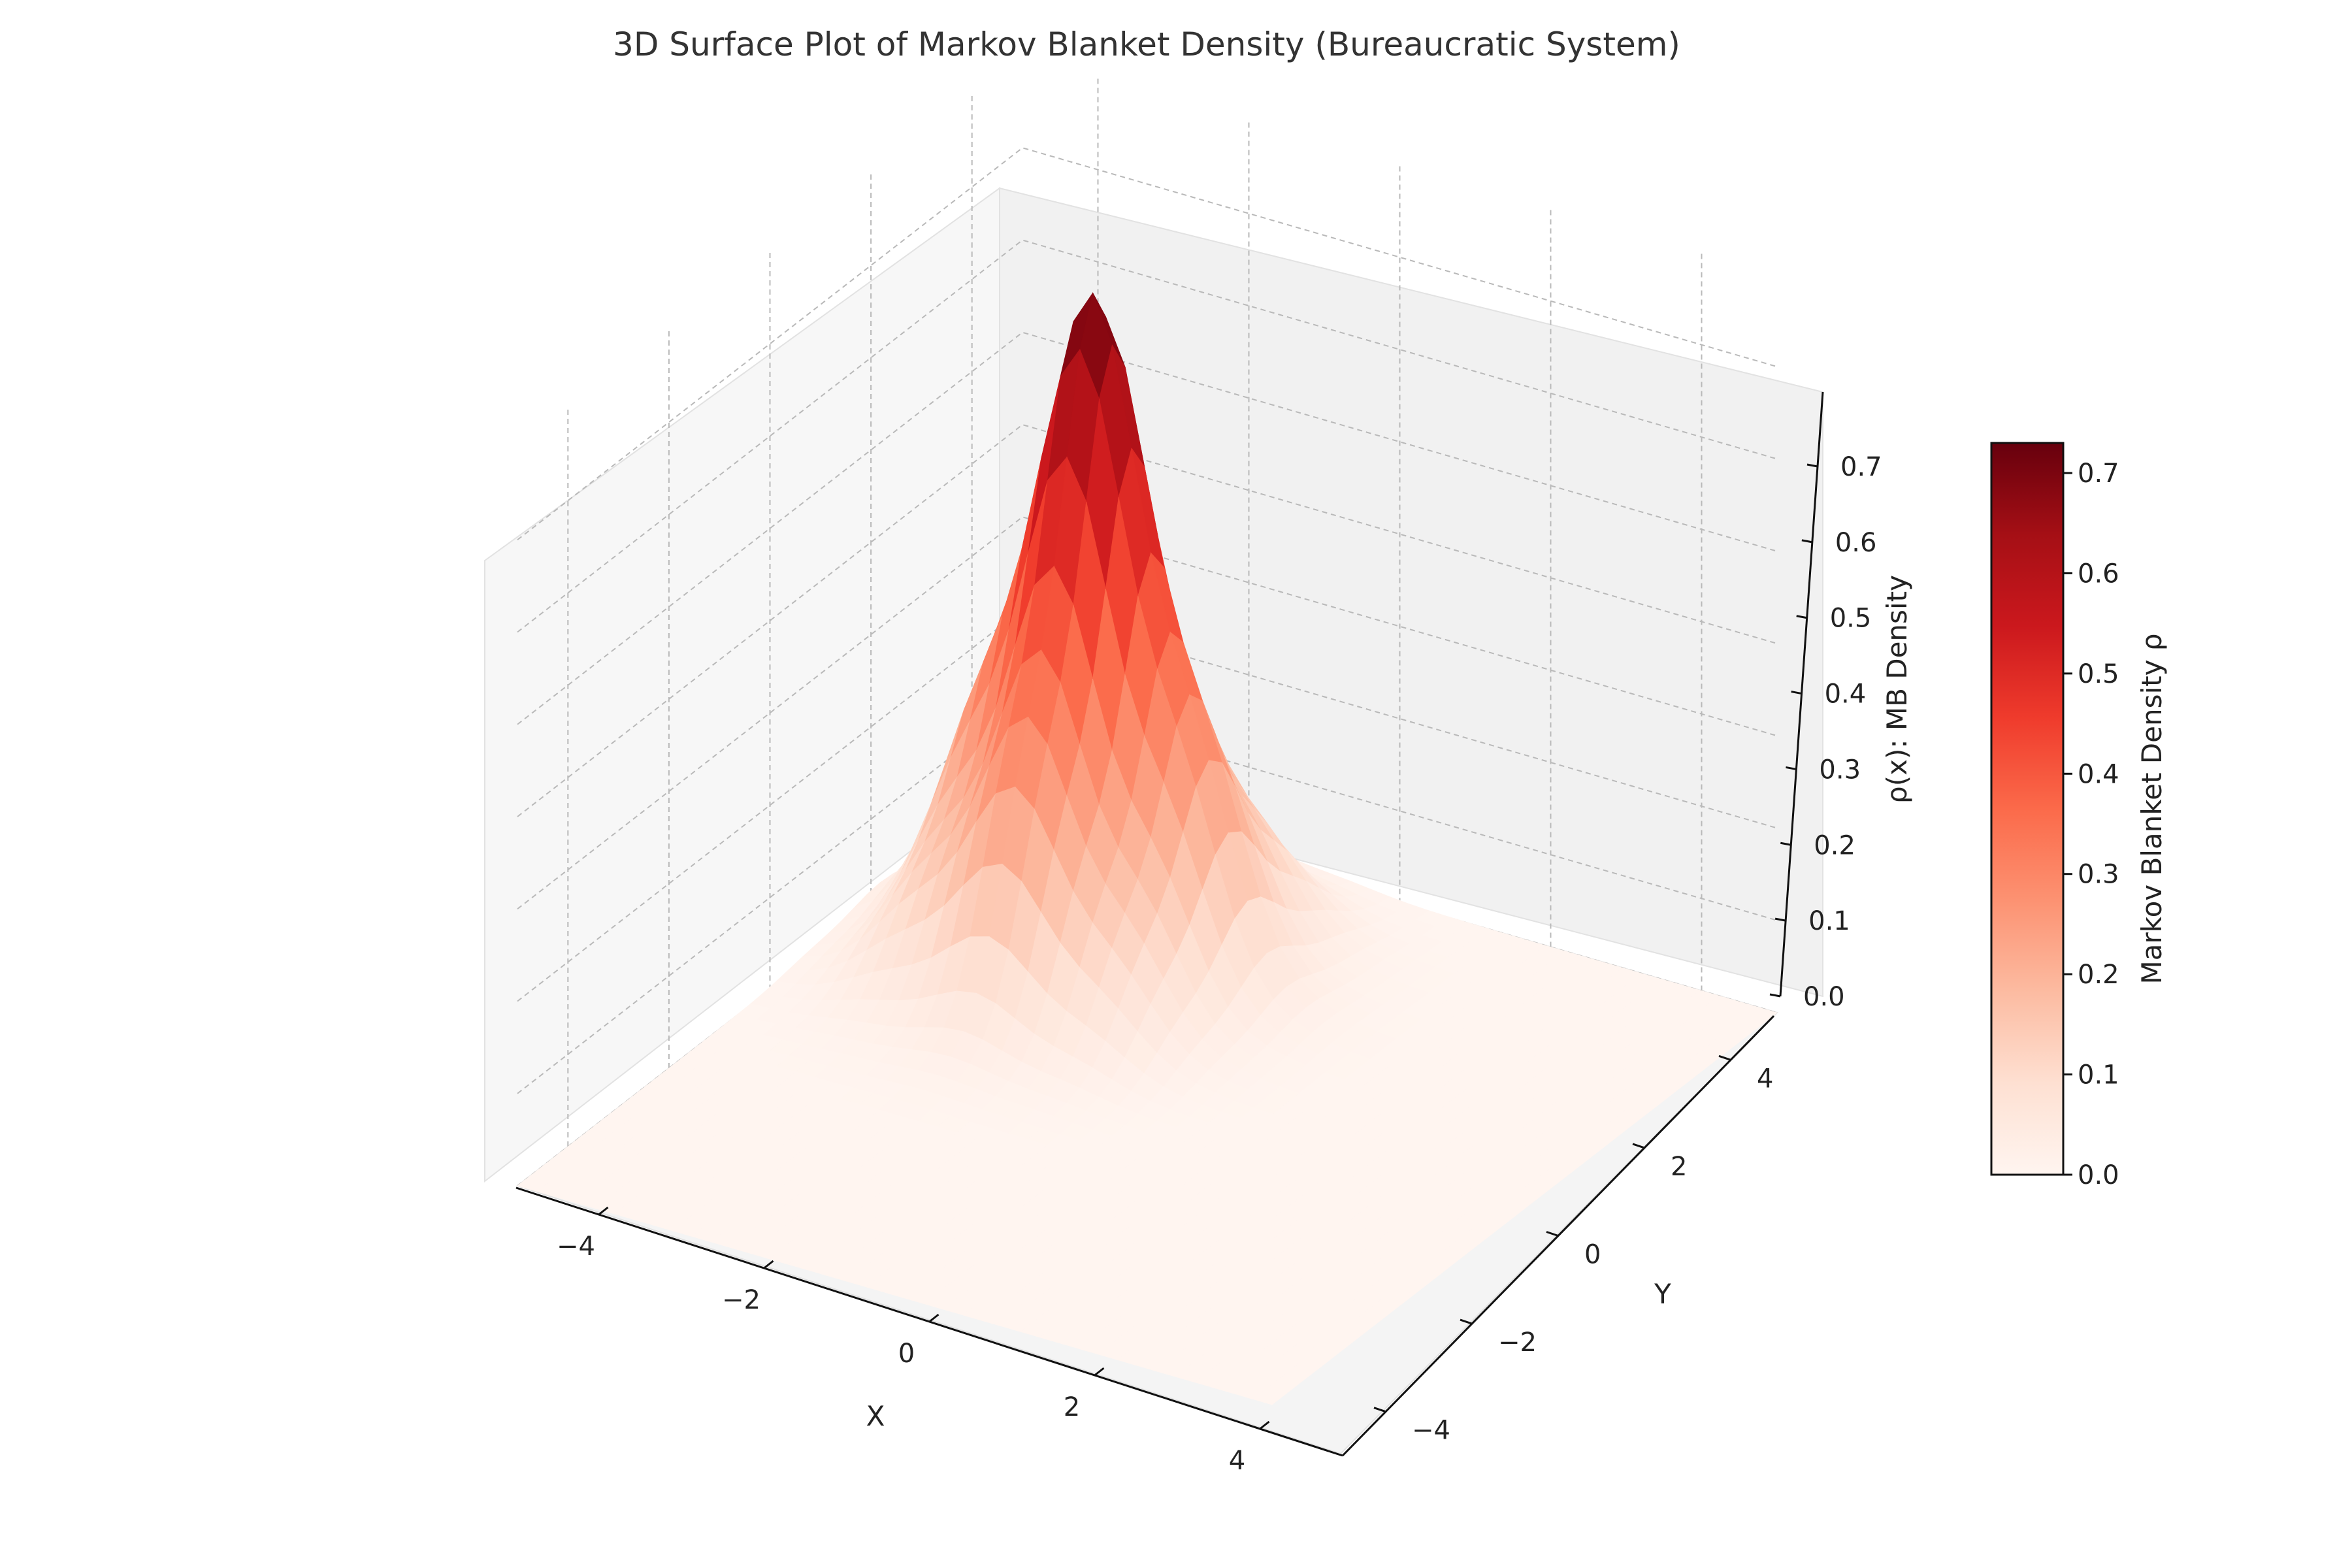 The height and width of the screenshot is (1568, 2352). What do you see at coordinates (2098, 1075) in the screenshot?
I see `colorbar-tick-label-1: 0.1` at bounding box center [2098, 1075].